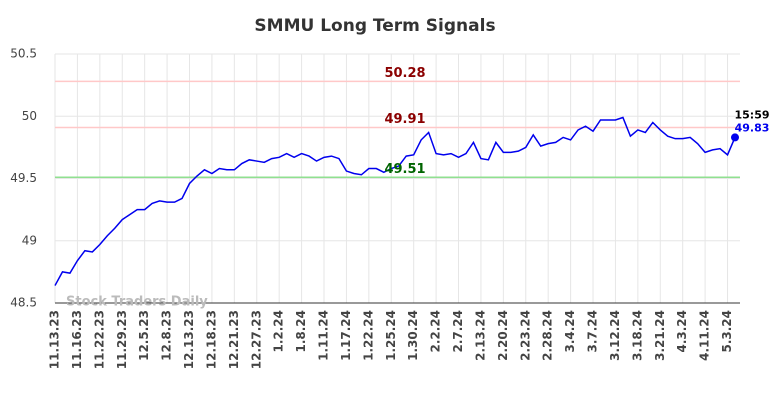 This screenshot has height=402, width=784. Describe the element at coordinates (234, 339) in the screenshot. I see `x-tick-label: 12.21.23` at that location.